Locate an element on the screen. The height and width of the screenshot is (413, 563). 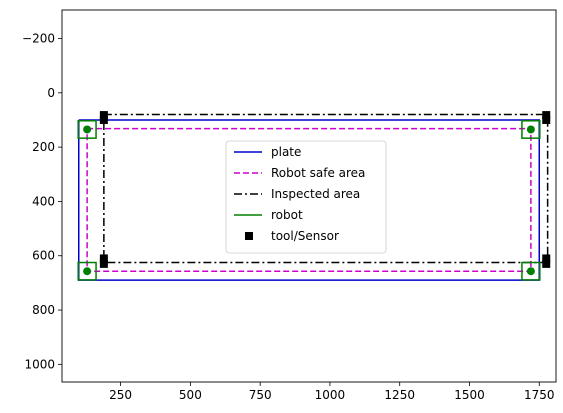
x-tick-label: 500 is located at coordinates (190, 395).